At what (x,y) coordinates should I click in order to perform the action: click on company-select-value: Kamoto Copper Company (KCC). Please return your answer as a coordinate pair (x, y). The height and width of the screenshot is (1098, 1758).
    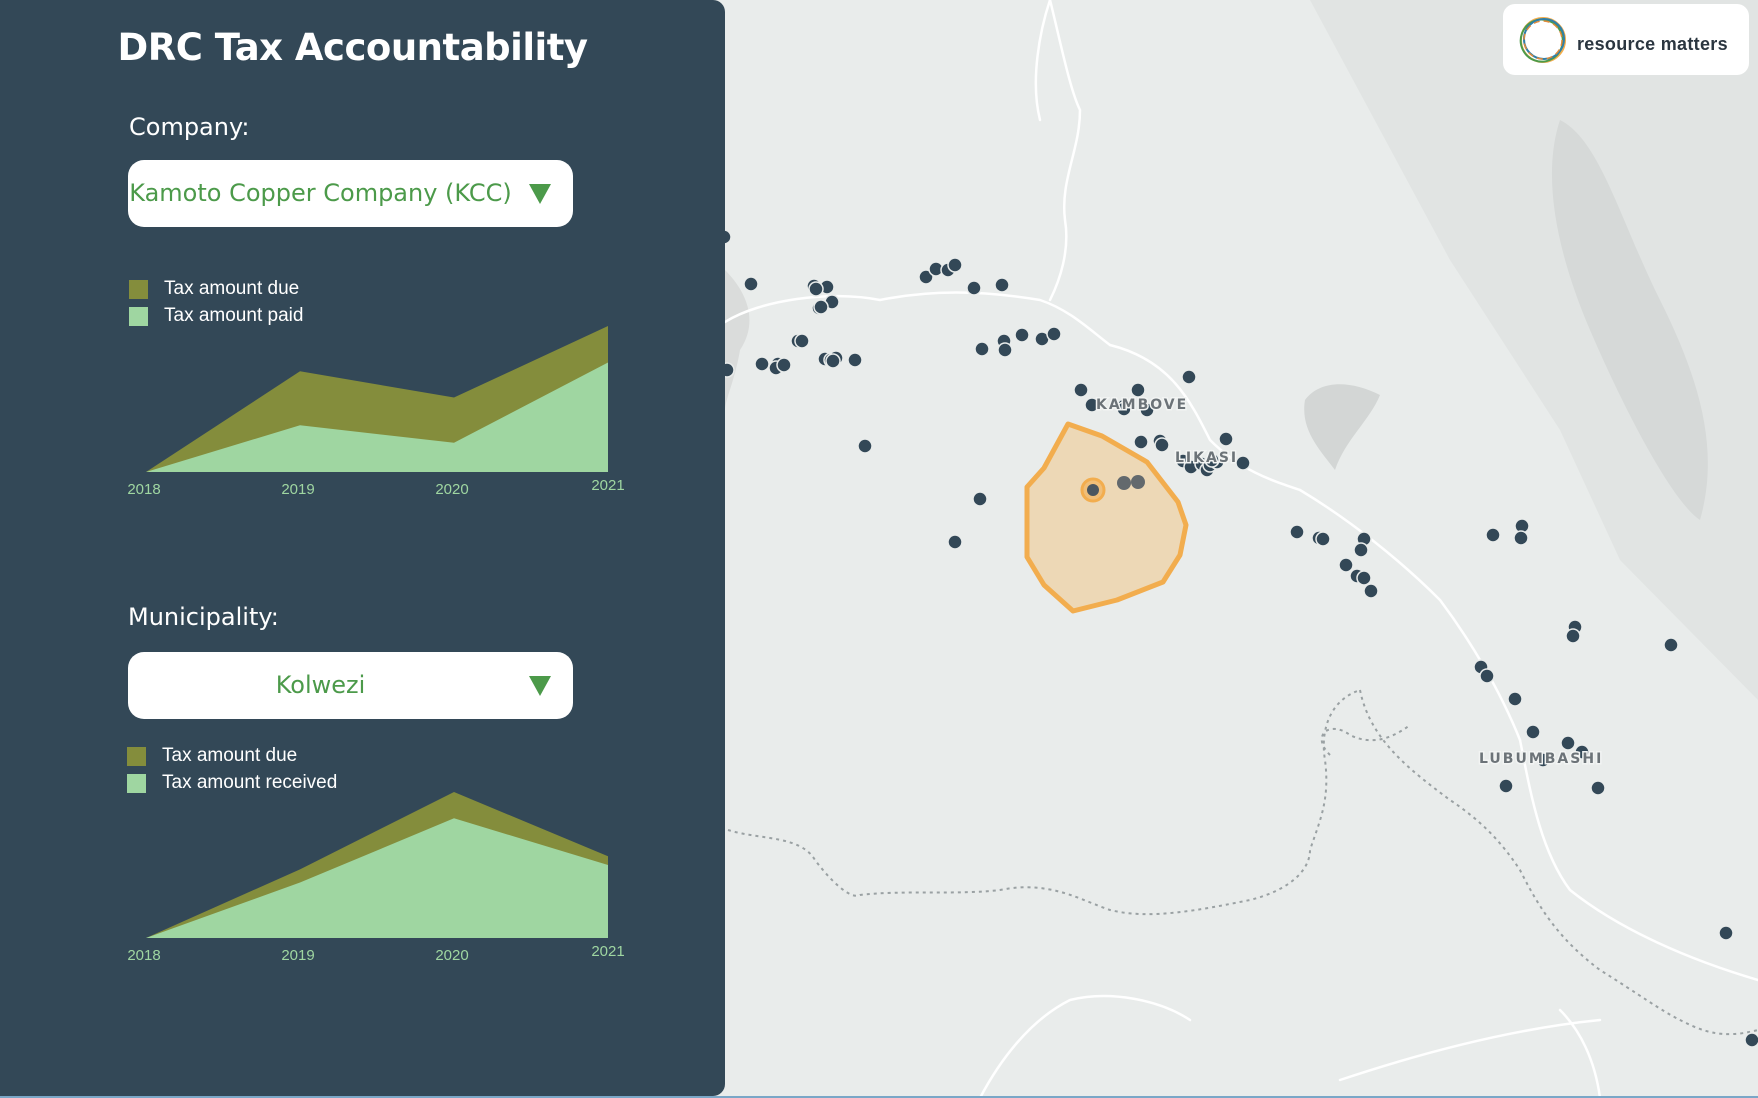
    Looking at the image, I should click on (320, 193).